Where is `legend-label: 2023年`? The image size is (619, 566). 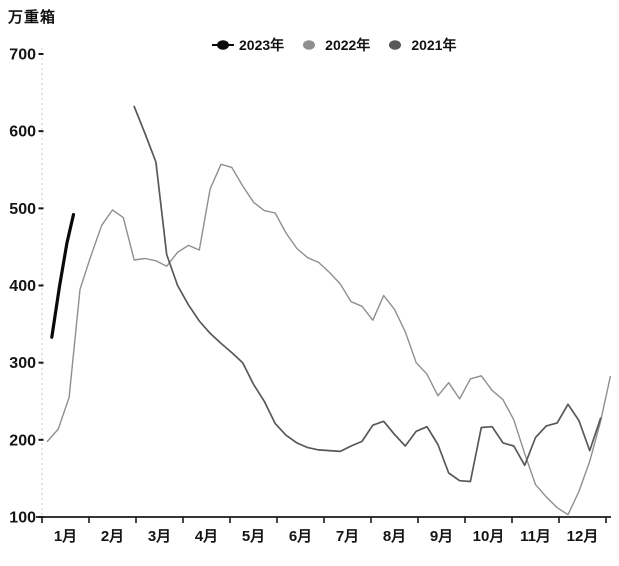 legend-label: 2023年 is located at coordinates (262, 45).